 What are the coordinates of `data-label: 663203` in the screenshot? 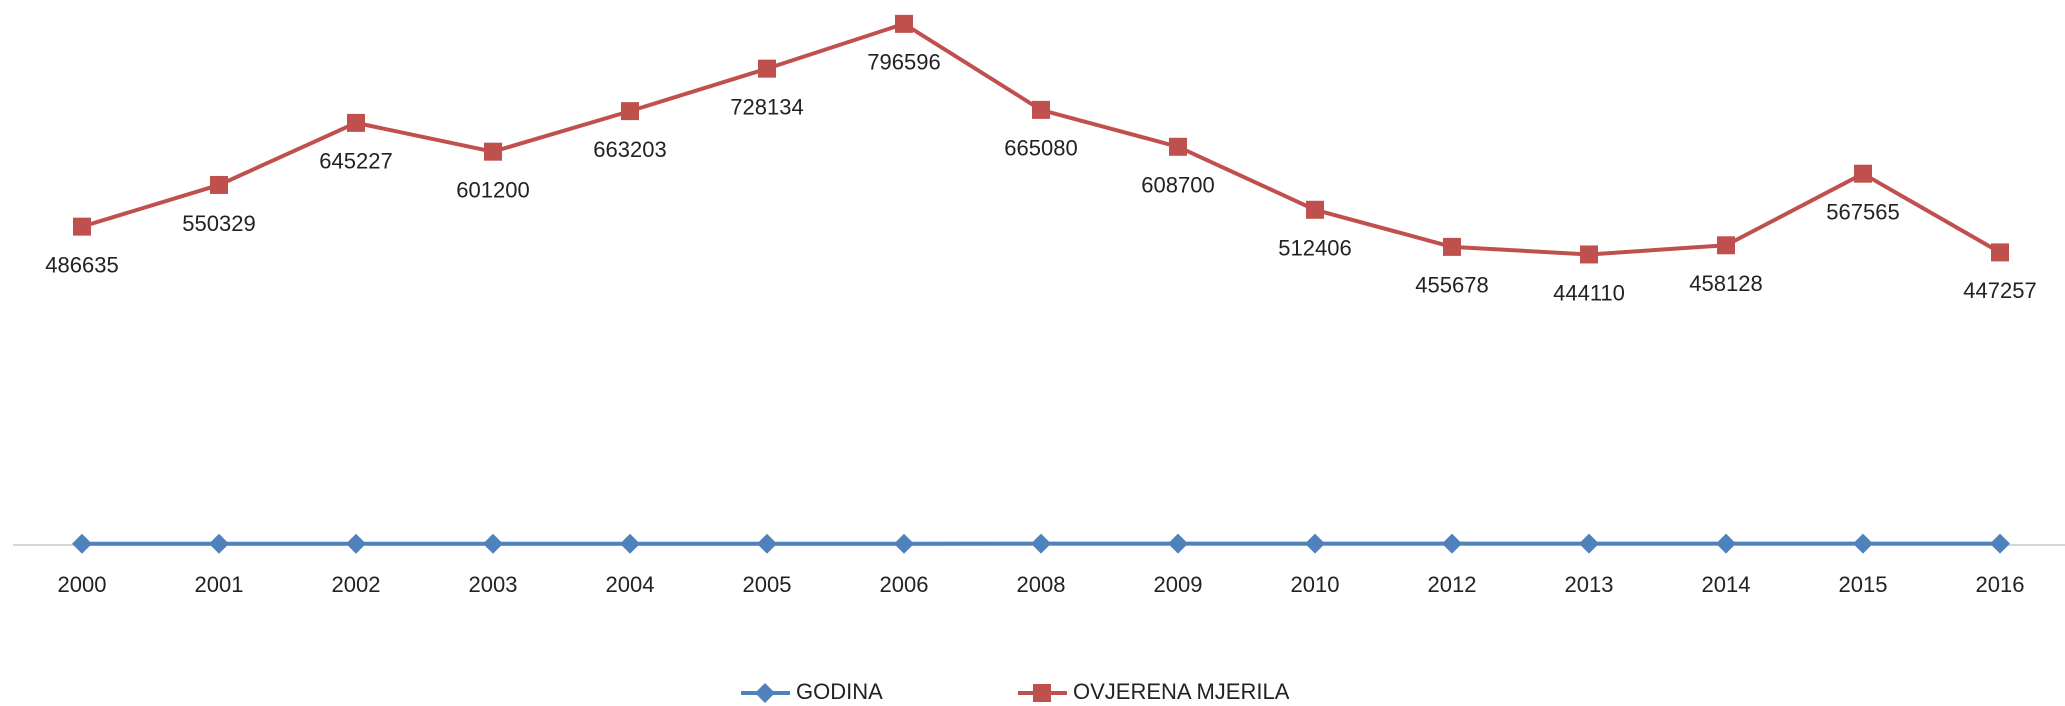 It's located at (629, 149).